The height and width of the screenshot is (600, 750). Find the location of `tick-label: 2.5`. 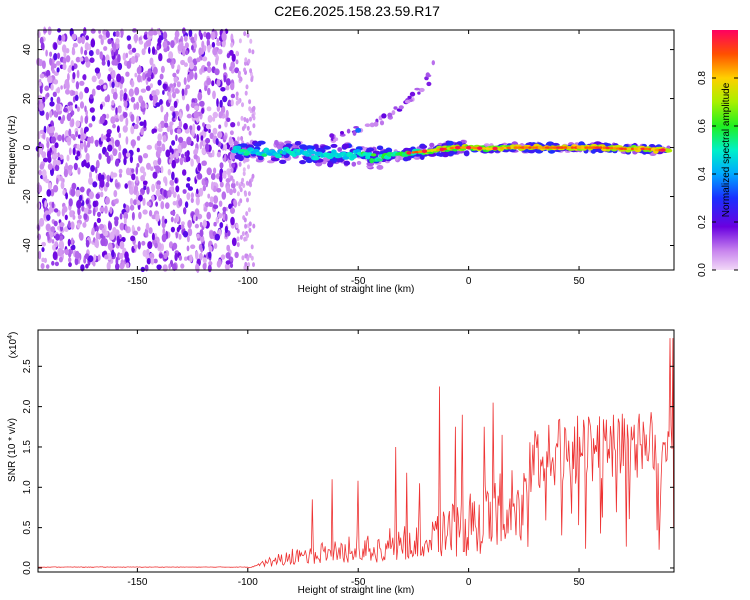

tick-label: 2.5 is located at coordinates (27, 366).